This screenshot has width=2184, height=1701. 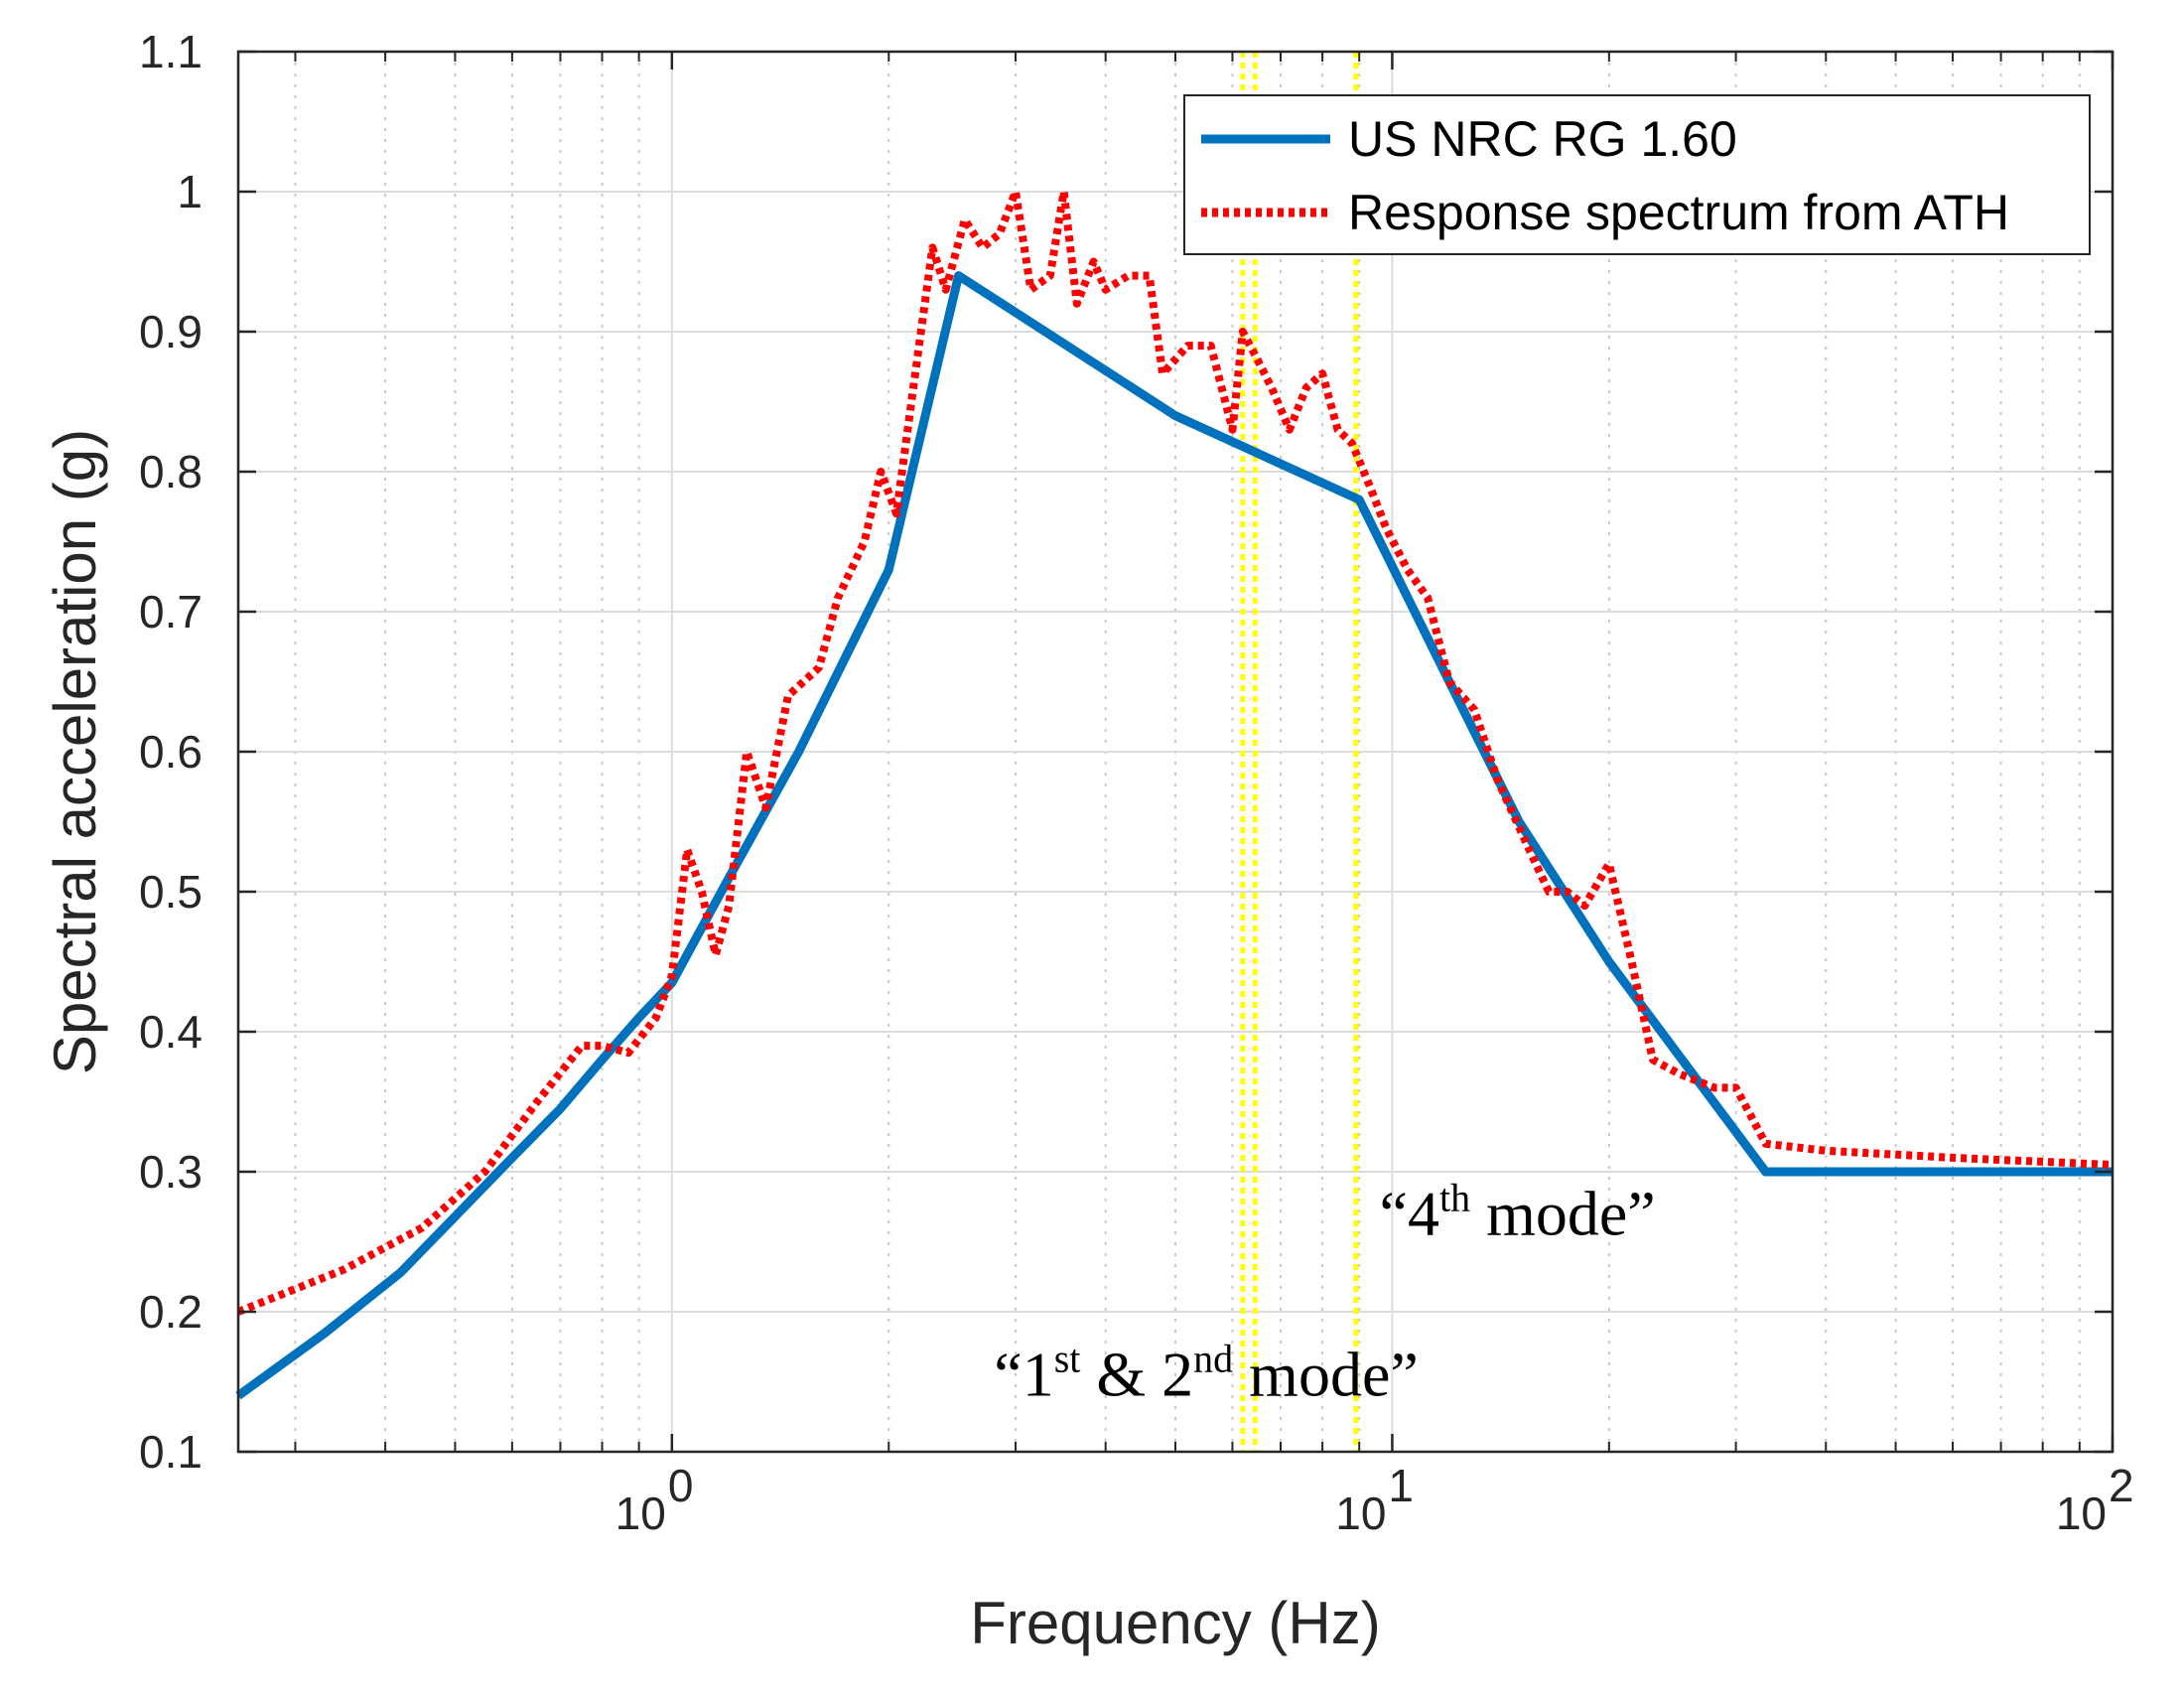 What do you see at coordinates (190, 191) in the screenshot?
I see `y-tick-label: 1` at bounding box center [190, 191].